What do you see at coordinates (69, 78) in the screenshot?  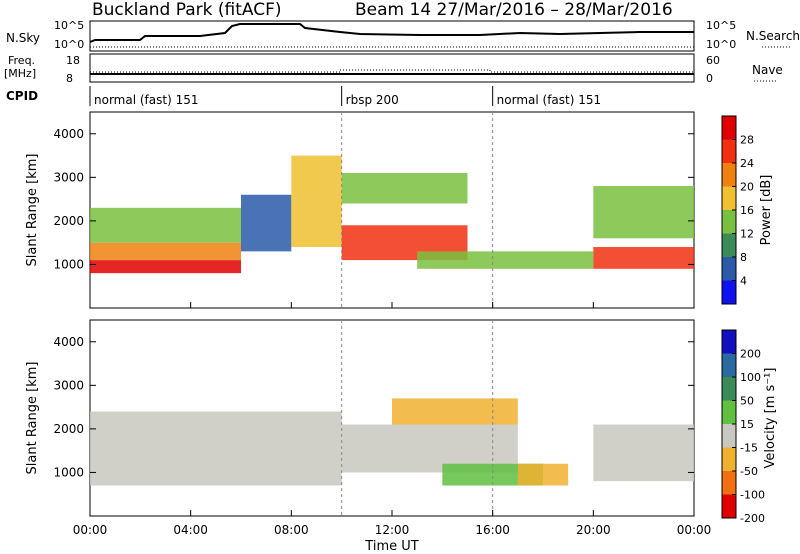 I see `freq-tick-bottom: 8` at bounding box center [69, 78].